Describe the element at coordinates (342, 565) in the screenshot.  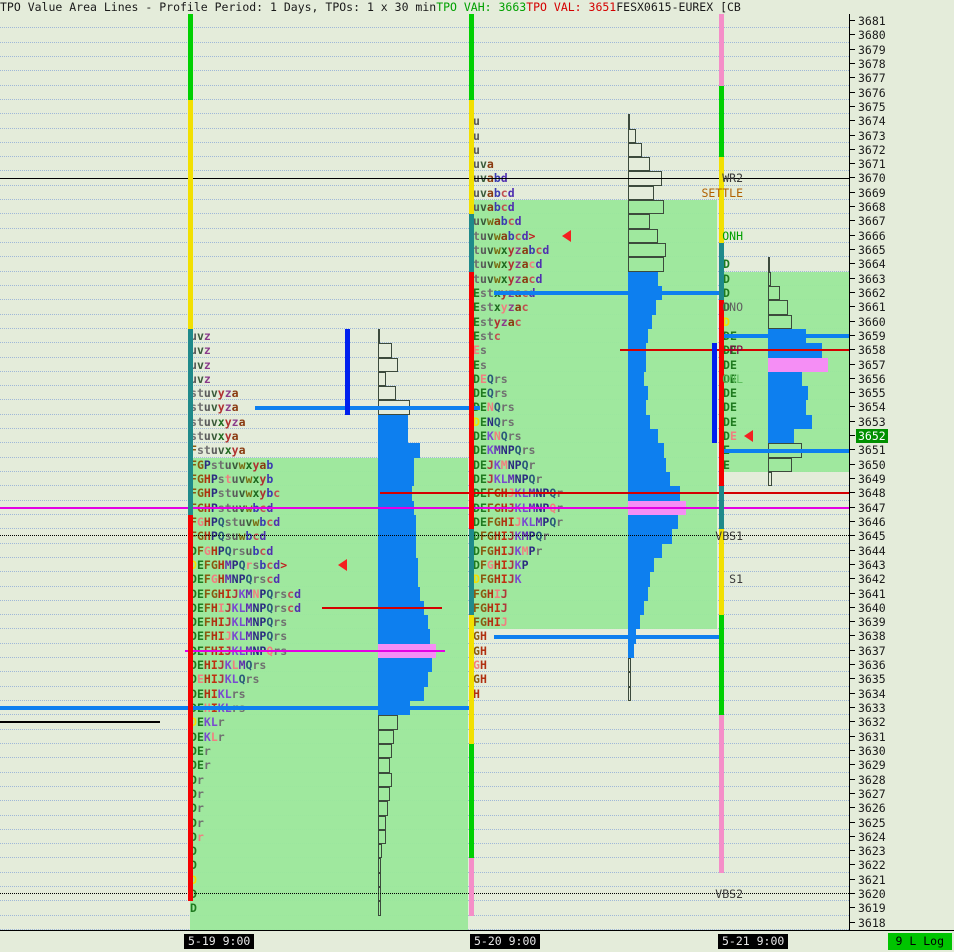
I see `current-tpo-arrow` at that location.